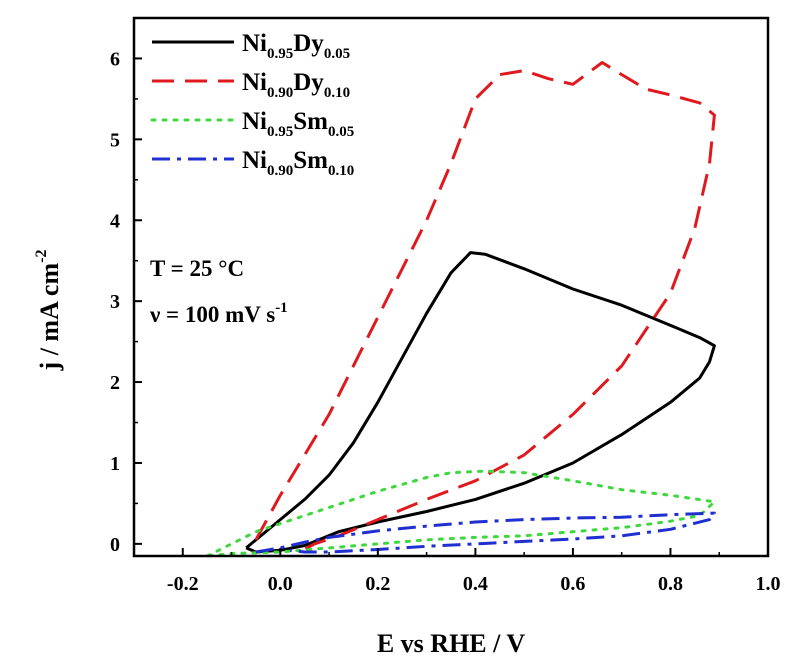 The width and height of the screenshot is (790, 657). What do you see at coordinates (183, 584) in the screenshot?
I see `x-tick-label: -0.2` at bounding box center [183, 584].